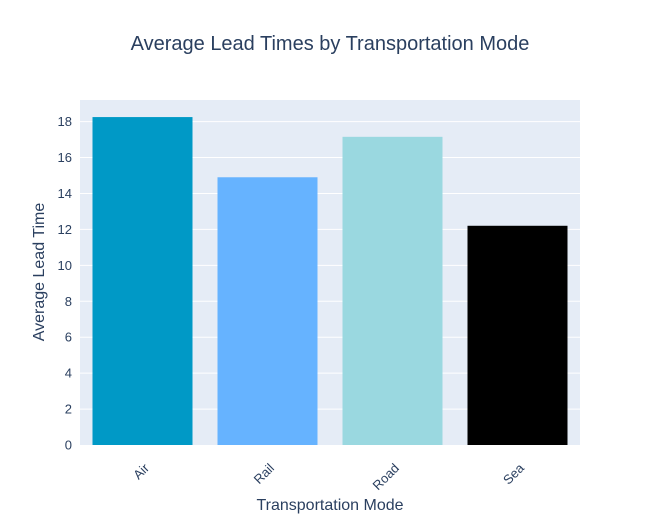  Describe the element at coordinates (68, 301) in the screenshot. I see `y-tick-label: 8` at that location.